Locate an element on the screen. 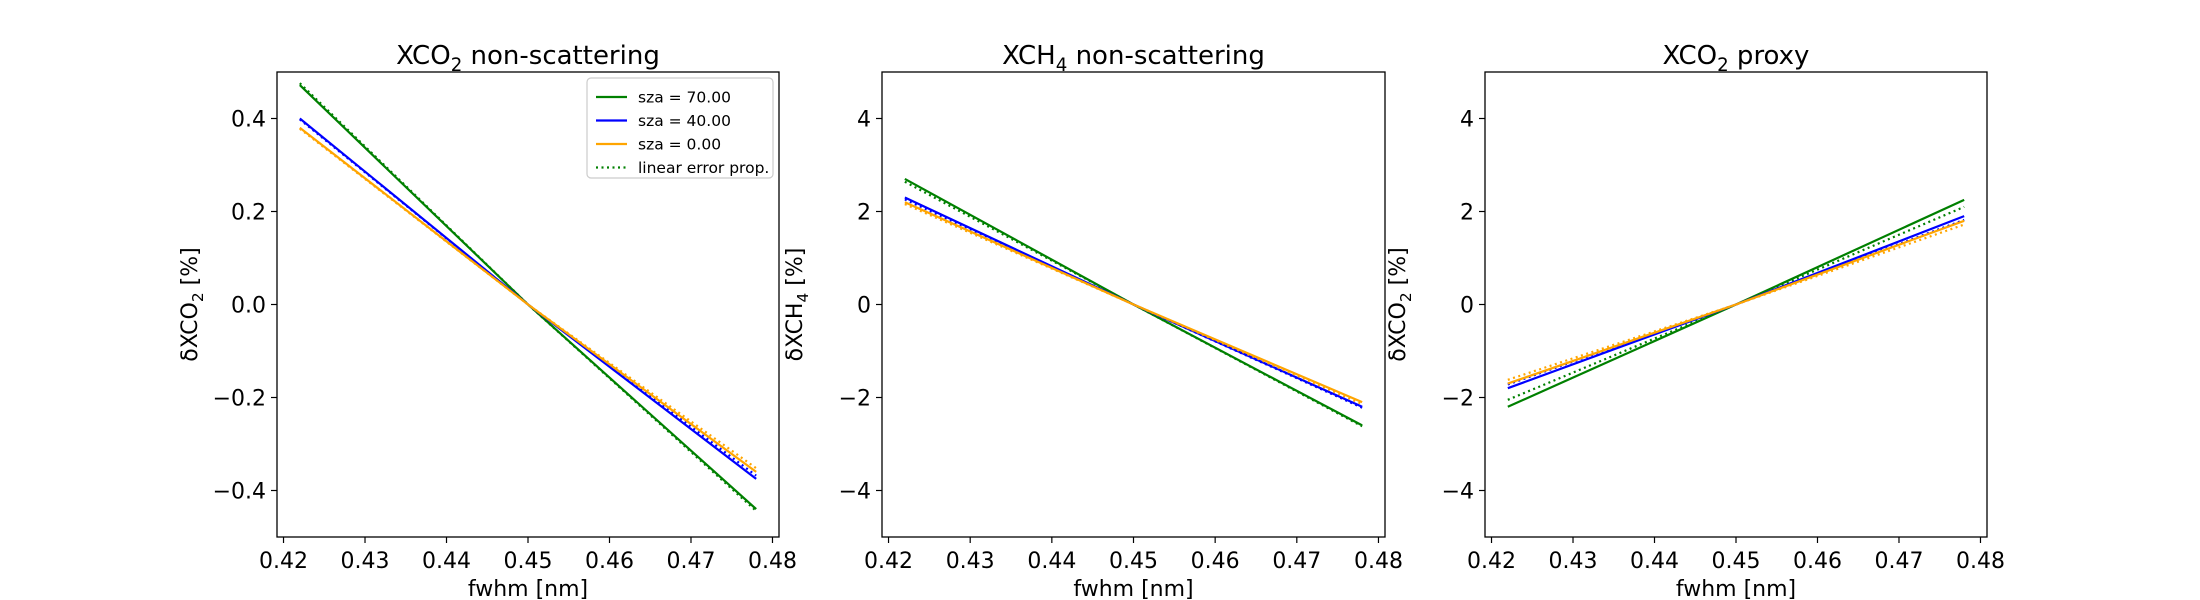 Image resolution: width=2200 pixels, height=600 pixels. y-tick-label: −0.2 is located at coordinates (239, 399).